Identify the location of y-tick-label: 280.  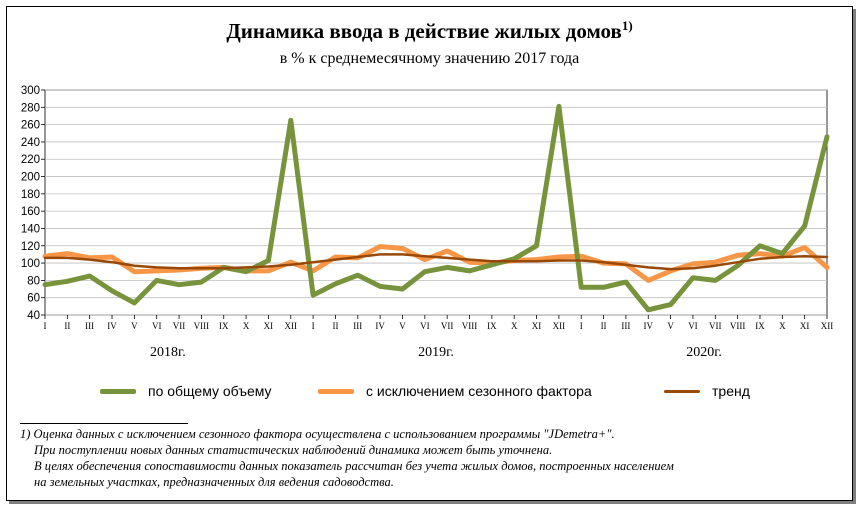
(30, 108).